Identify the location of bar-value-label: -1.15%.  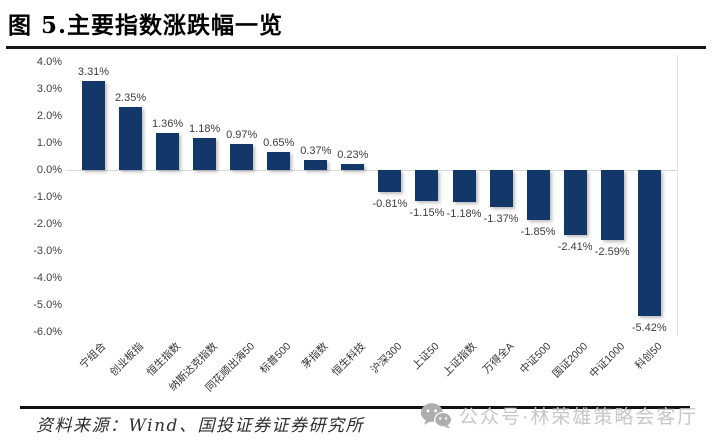
(427, 213).